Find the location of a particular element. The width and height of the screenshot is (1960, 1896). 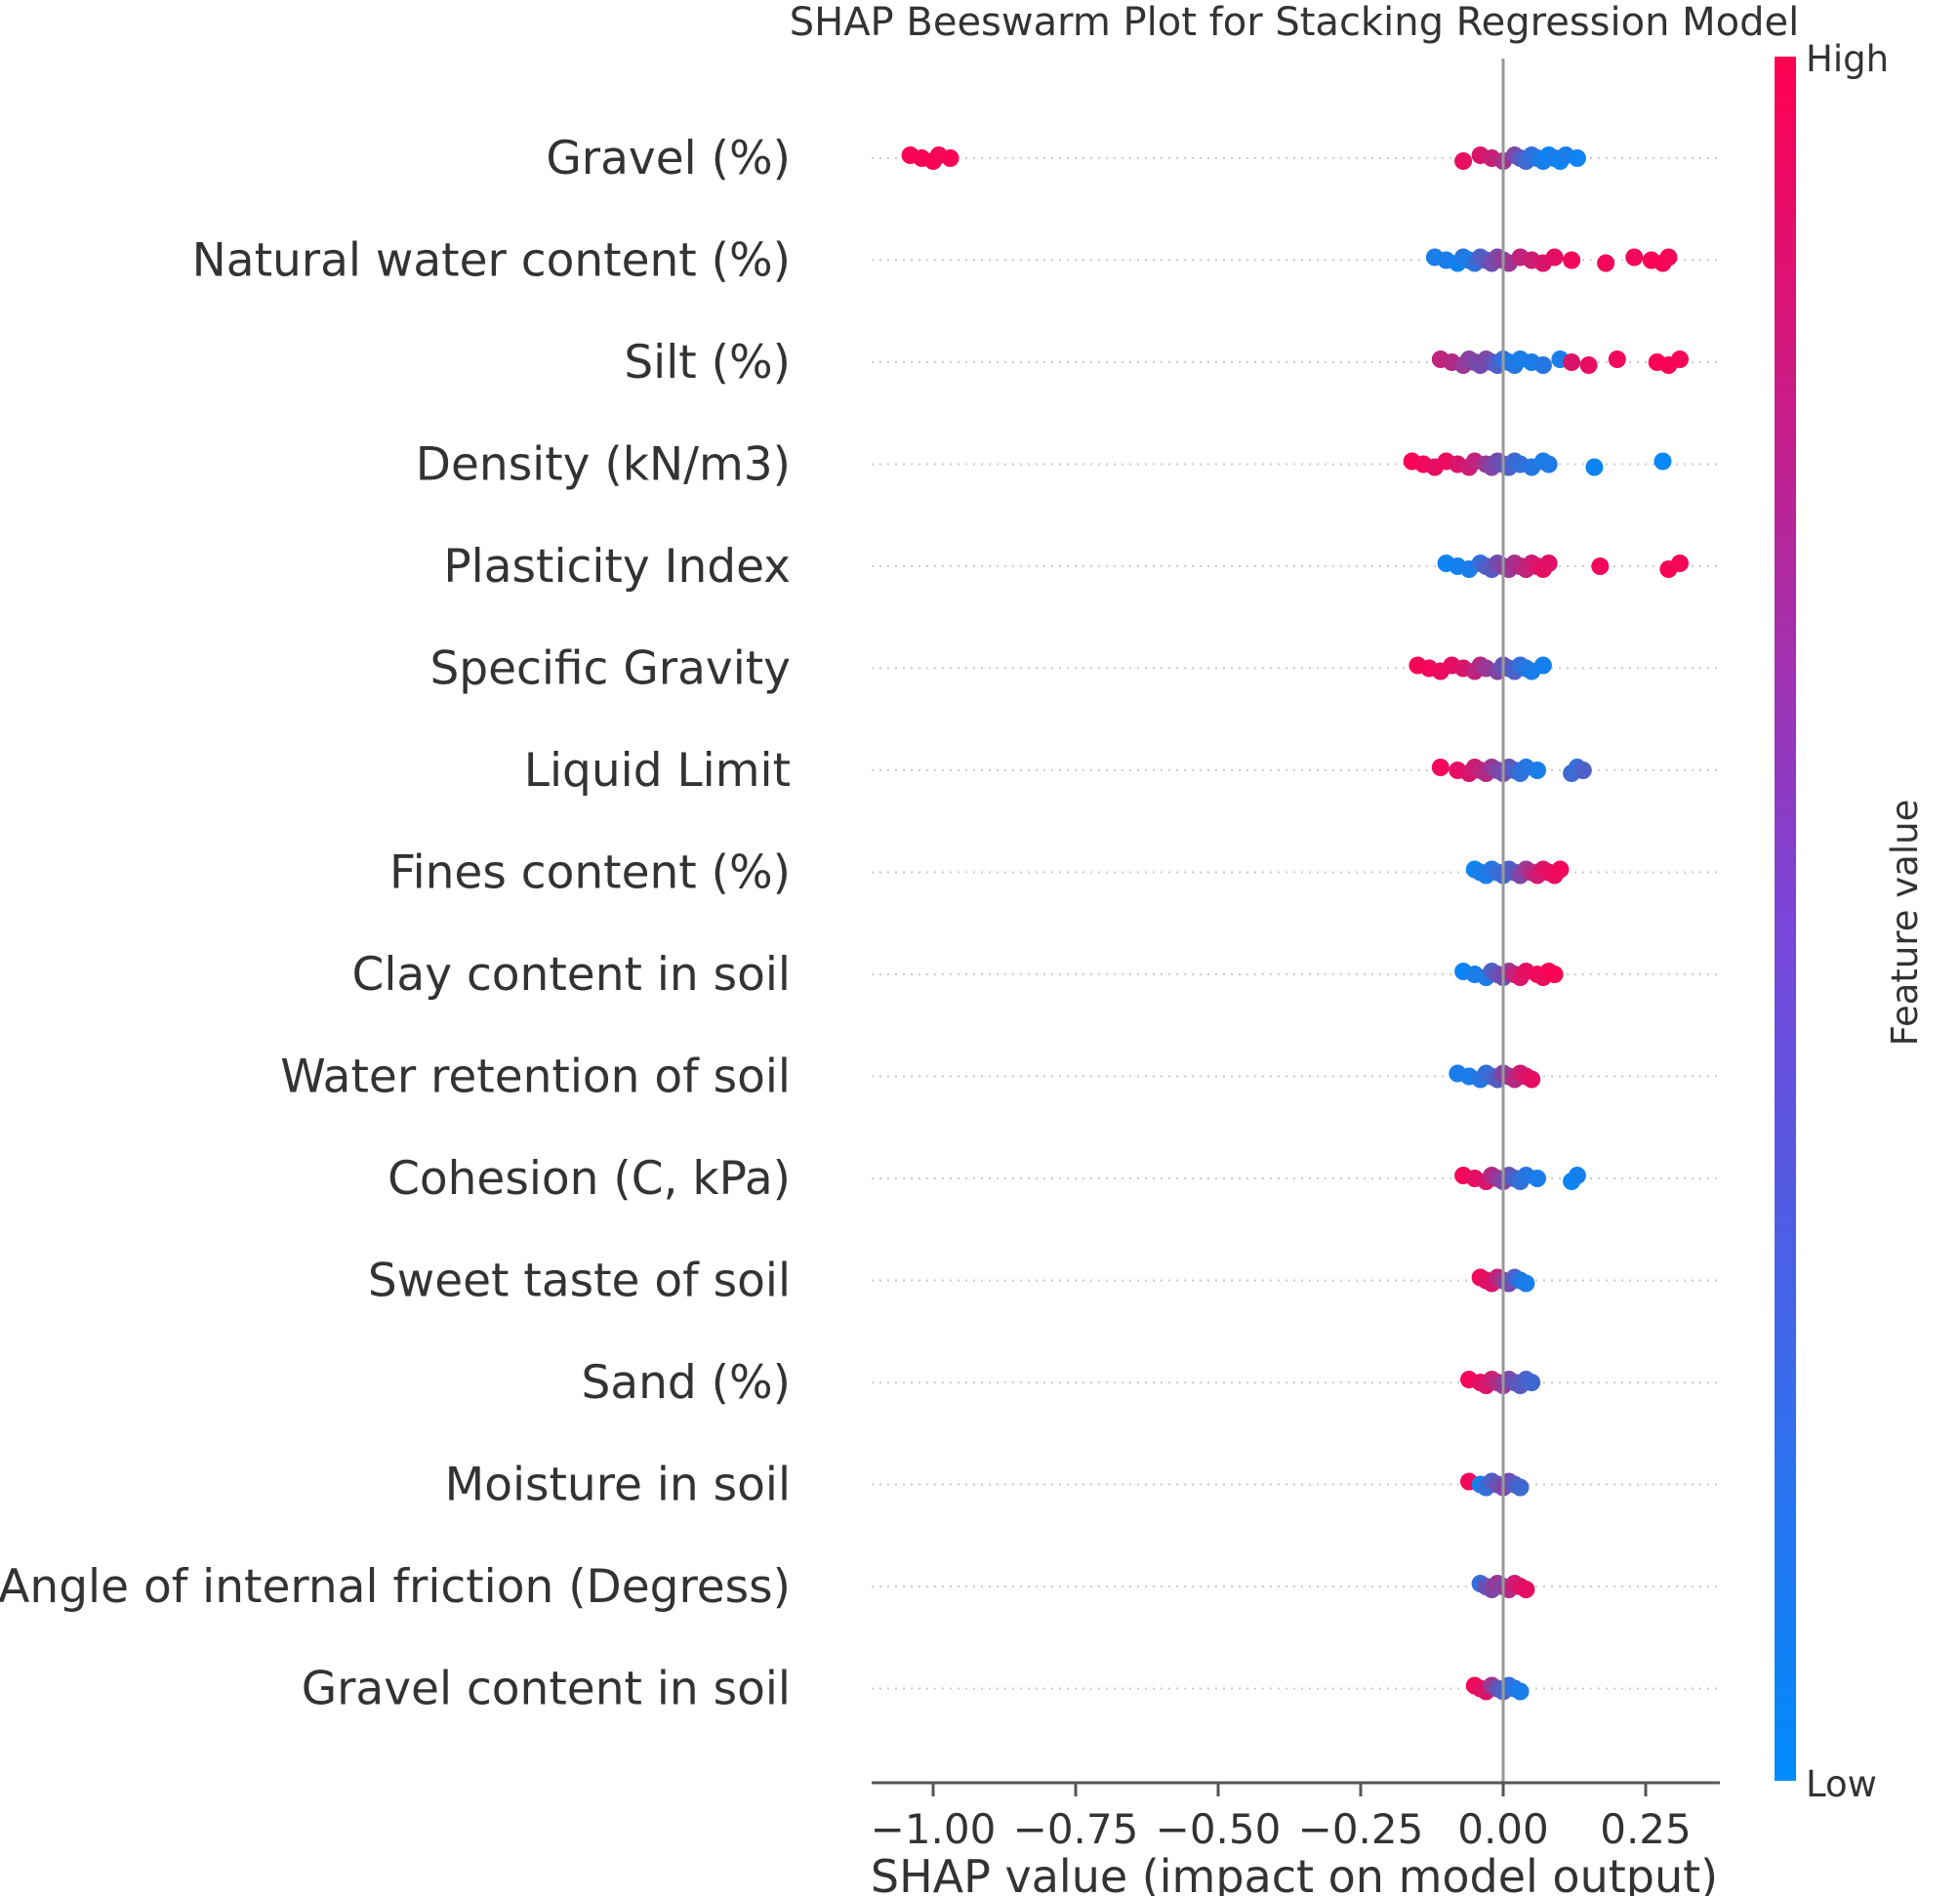

x-axis-label: SHAP value (impact on model output) is located at coordinates (1295, 1873).